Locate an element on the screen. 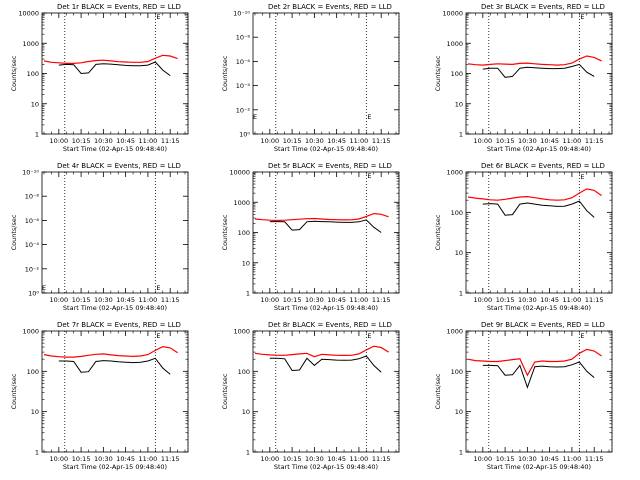 The width and height of the screenshot is (640, 480). y-tick-label: 10000 is located at coordinates (452, 14).